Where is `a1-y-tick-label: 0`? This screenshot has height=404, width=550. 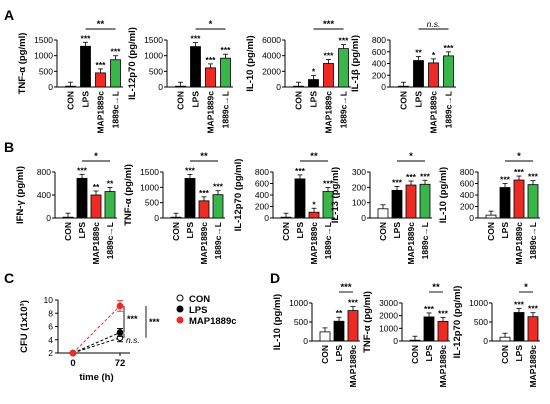 a1-y-tick-label: 0 is located at coordinates (50, 87).